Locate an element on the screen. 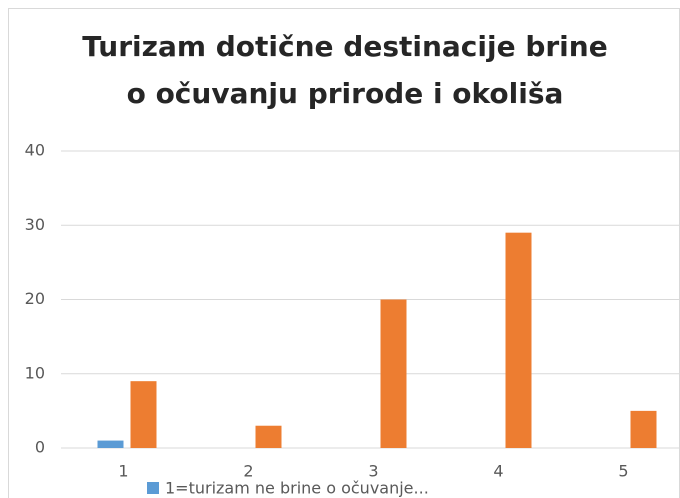 The width and height of the screenshot is (680, 498). x-tick-label: 1 is located at coordinates (123, 471).